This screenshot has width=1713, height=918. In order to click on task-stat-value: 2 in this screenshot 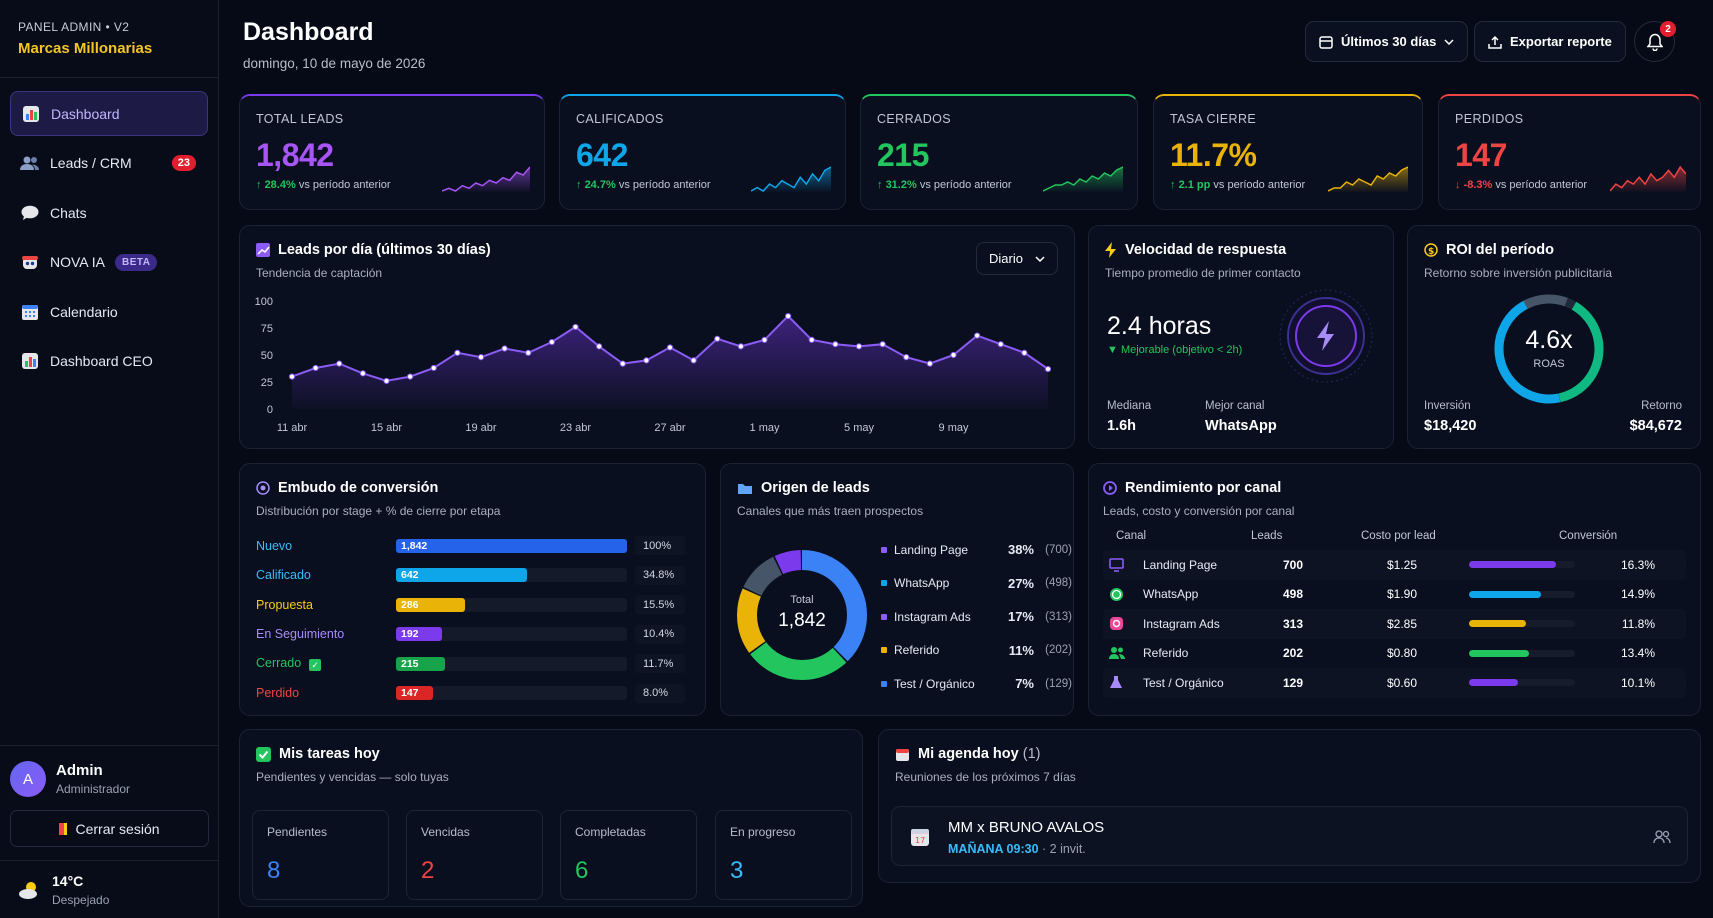, I will do `click(428, 870)`.